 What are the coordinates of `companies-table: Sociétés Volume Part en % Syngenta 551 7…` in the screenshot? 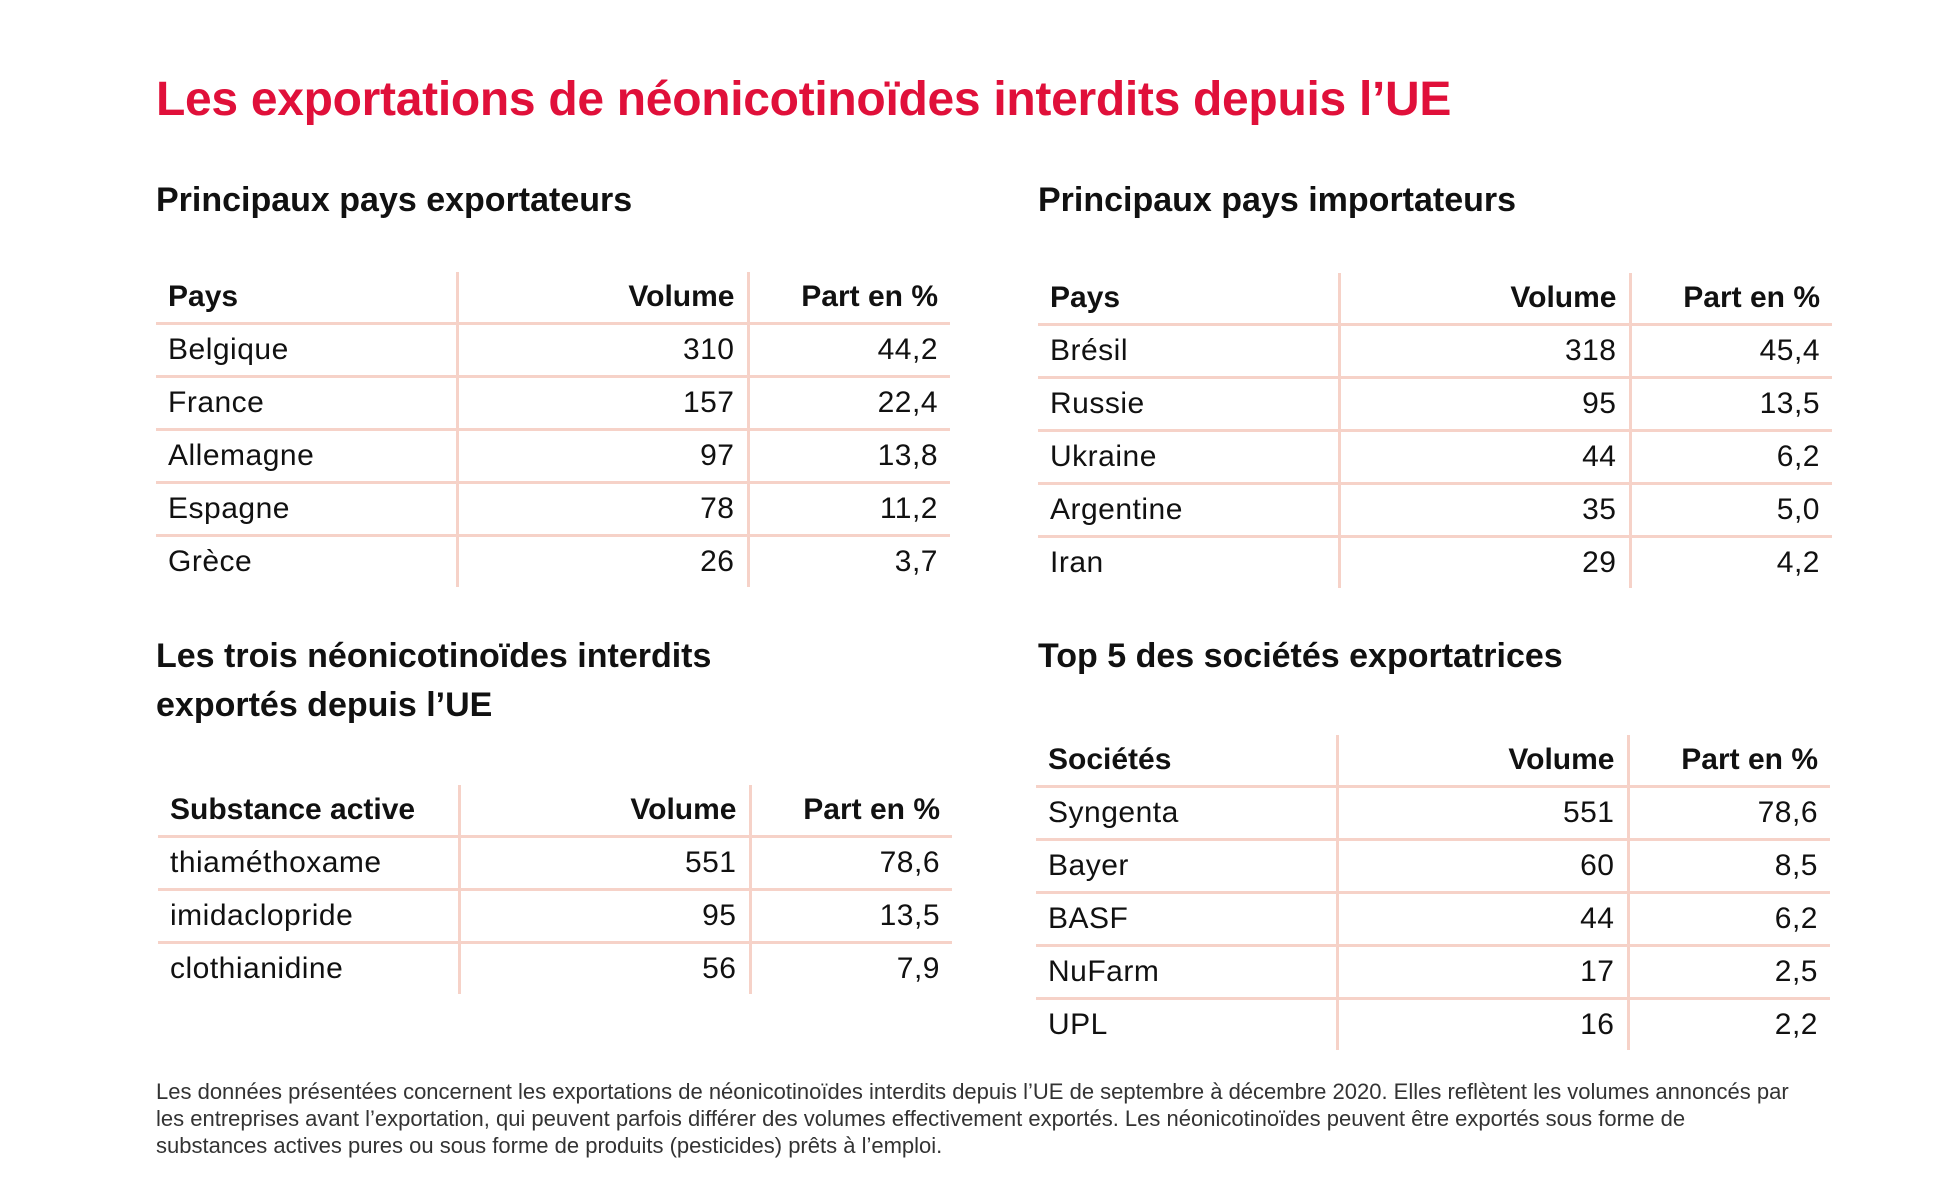 It's located at (1433, 892).